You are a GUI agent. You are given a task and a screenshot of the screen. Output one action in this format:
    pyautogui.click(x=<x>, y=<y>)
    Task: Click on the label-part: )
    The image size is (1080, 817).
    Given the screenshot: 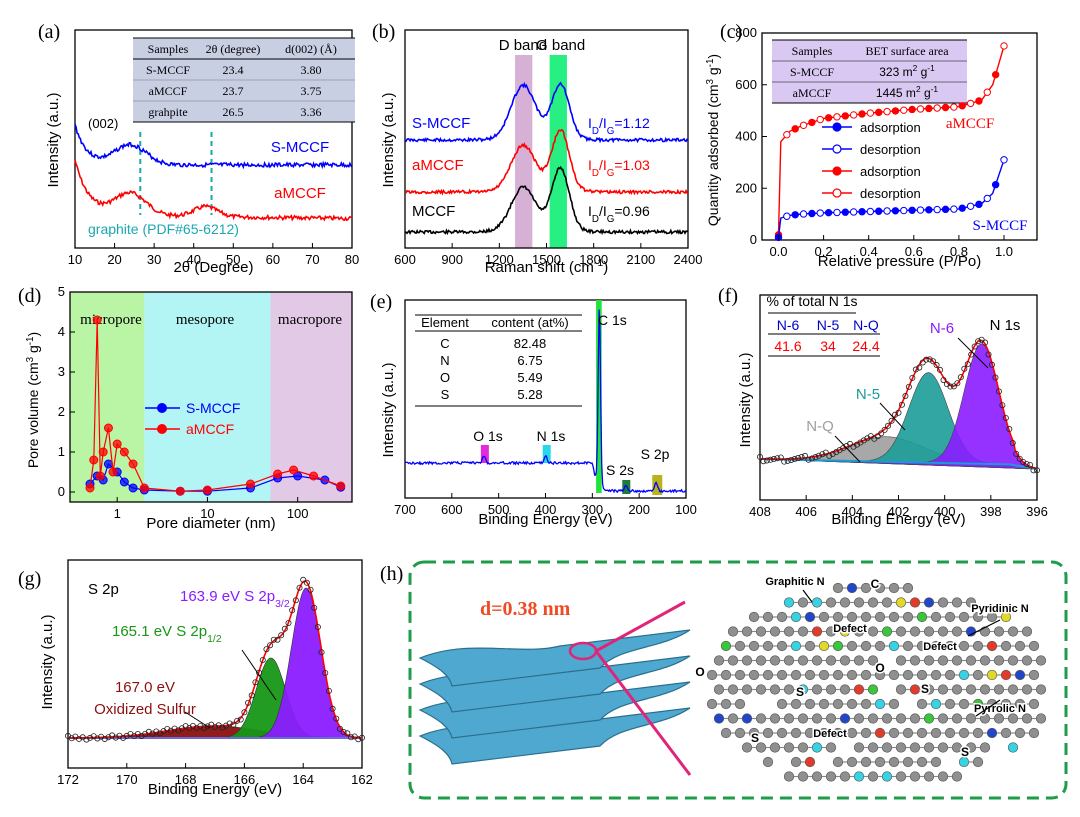 What is the action you would take?
    pyautogui.click(x=33, y=334)
    